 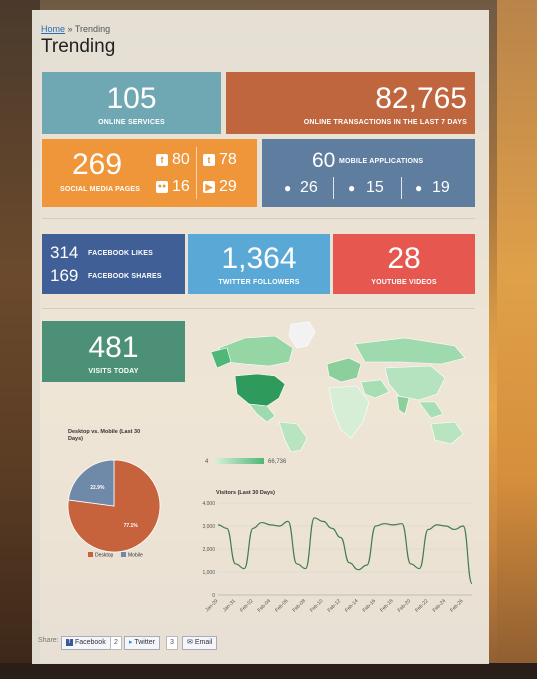 I want to click on x-tick-label: Jan-29, so click(x=211, y=605).